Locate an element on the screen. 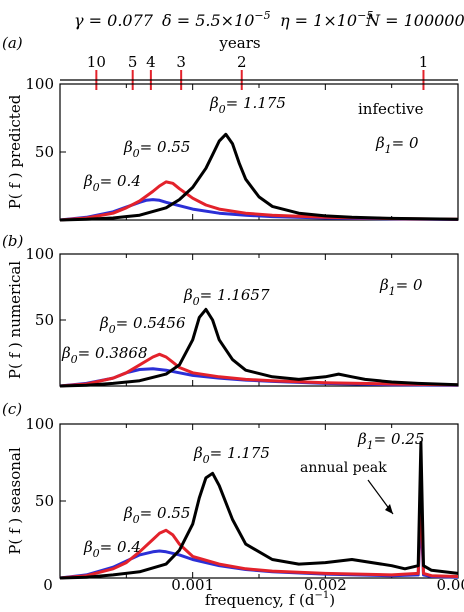 The width and height of the screenshot is (464, 612). population-param: N = 100000 is located at coordinates (414, 20).